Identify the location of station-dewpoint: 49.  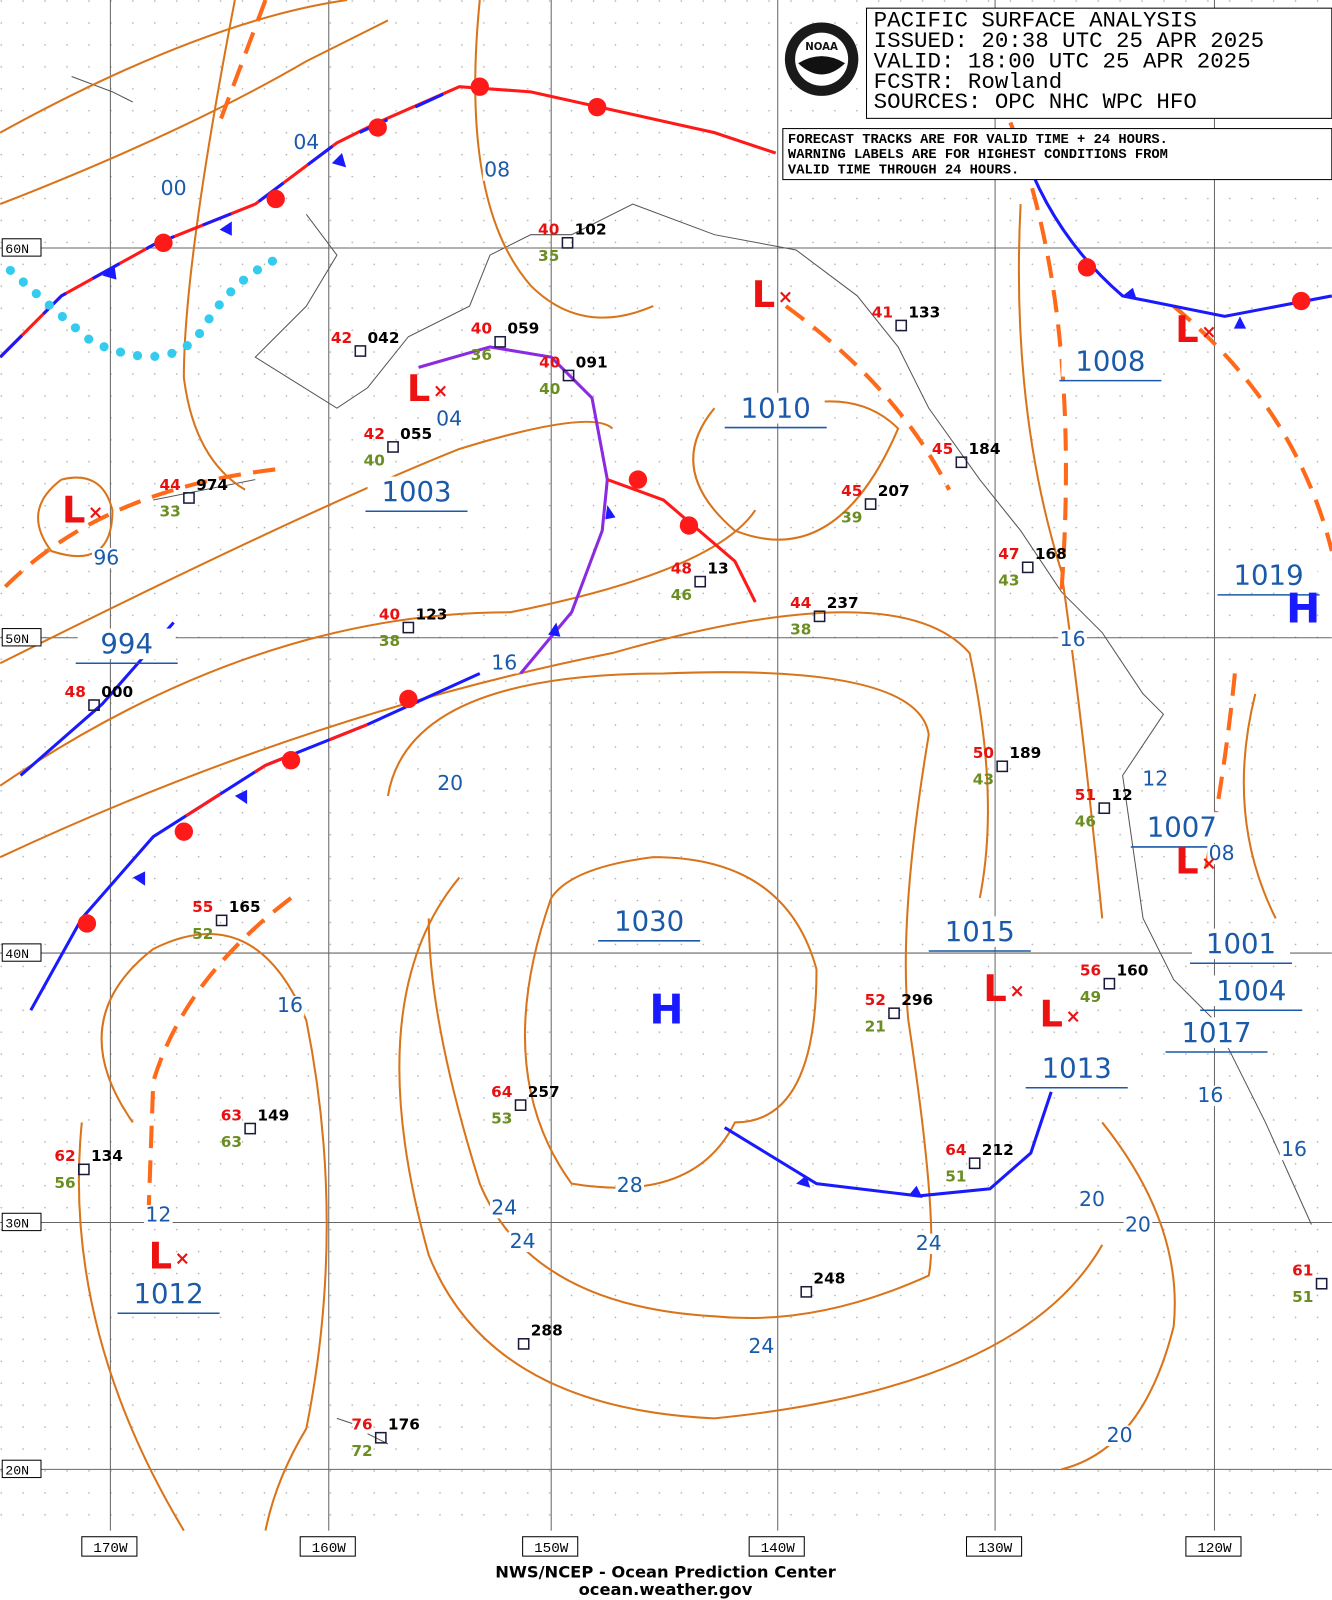
(1090, 997).